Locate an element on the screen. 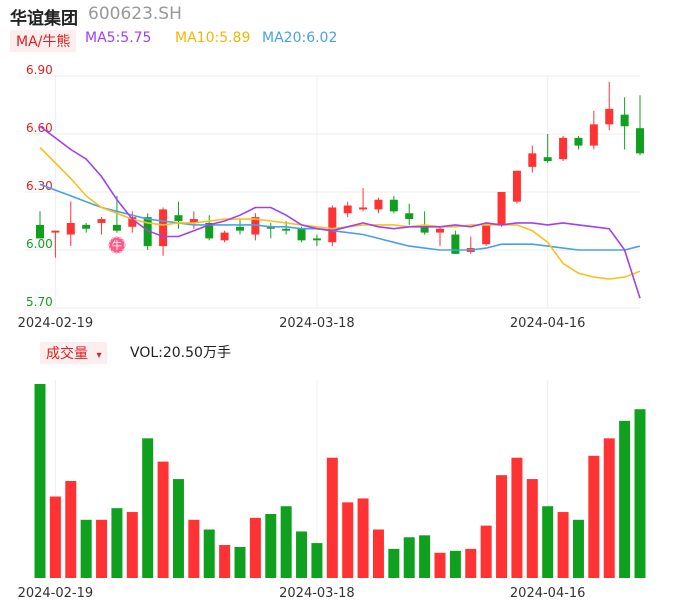 This screenshot has height=606, width=686. ma5-legend: MA5:5.75 is located at coordinates (118, 38).